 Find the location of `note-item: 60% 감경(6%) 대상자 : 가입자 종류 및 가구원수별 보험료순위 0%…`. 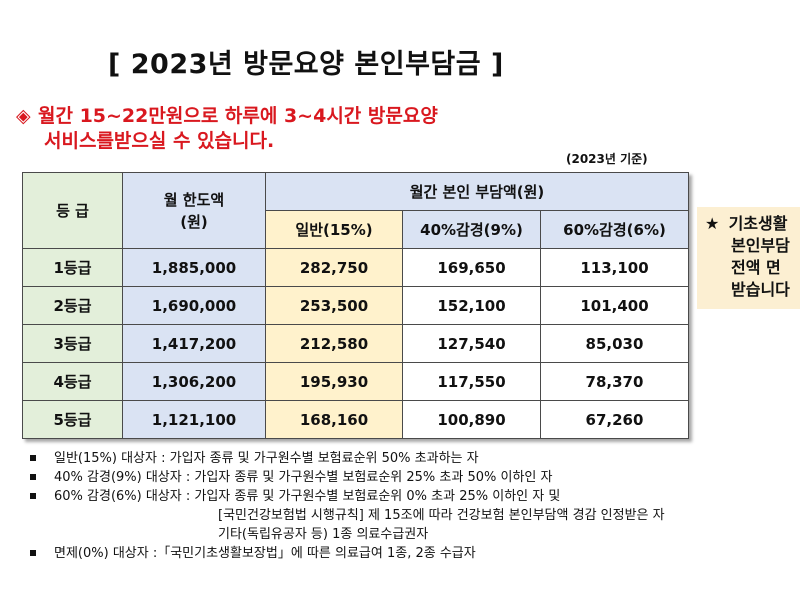

note-item: 60% 감경(6%) 대상자 : 가입자 종류 및 가구원수별 보험료순위 0%… is located at coordinates (347, 515).